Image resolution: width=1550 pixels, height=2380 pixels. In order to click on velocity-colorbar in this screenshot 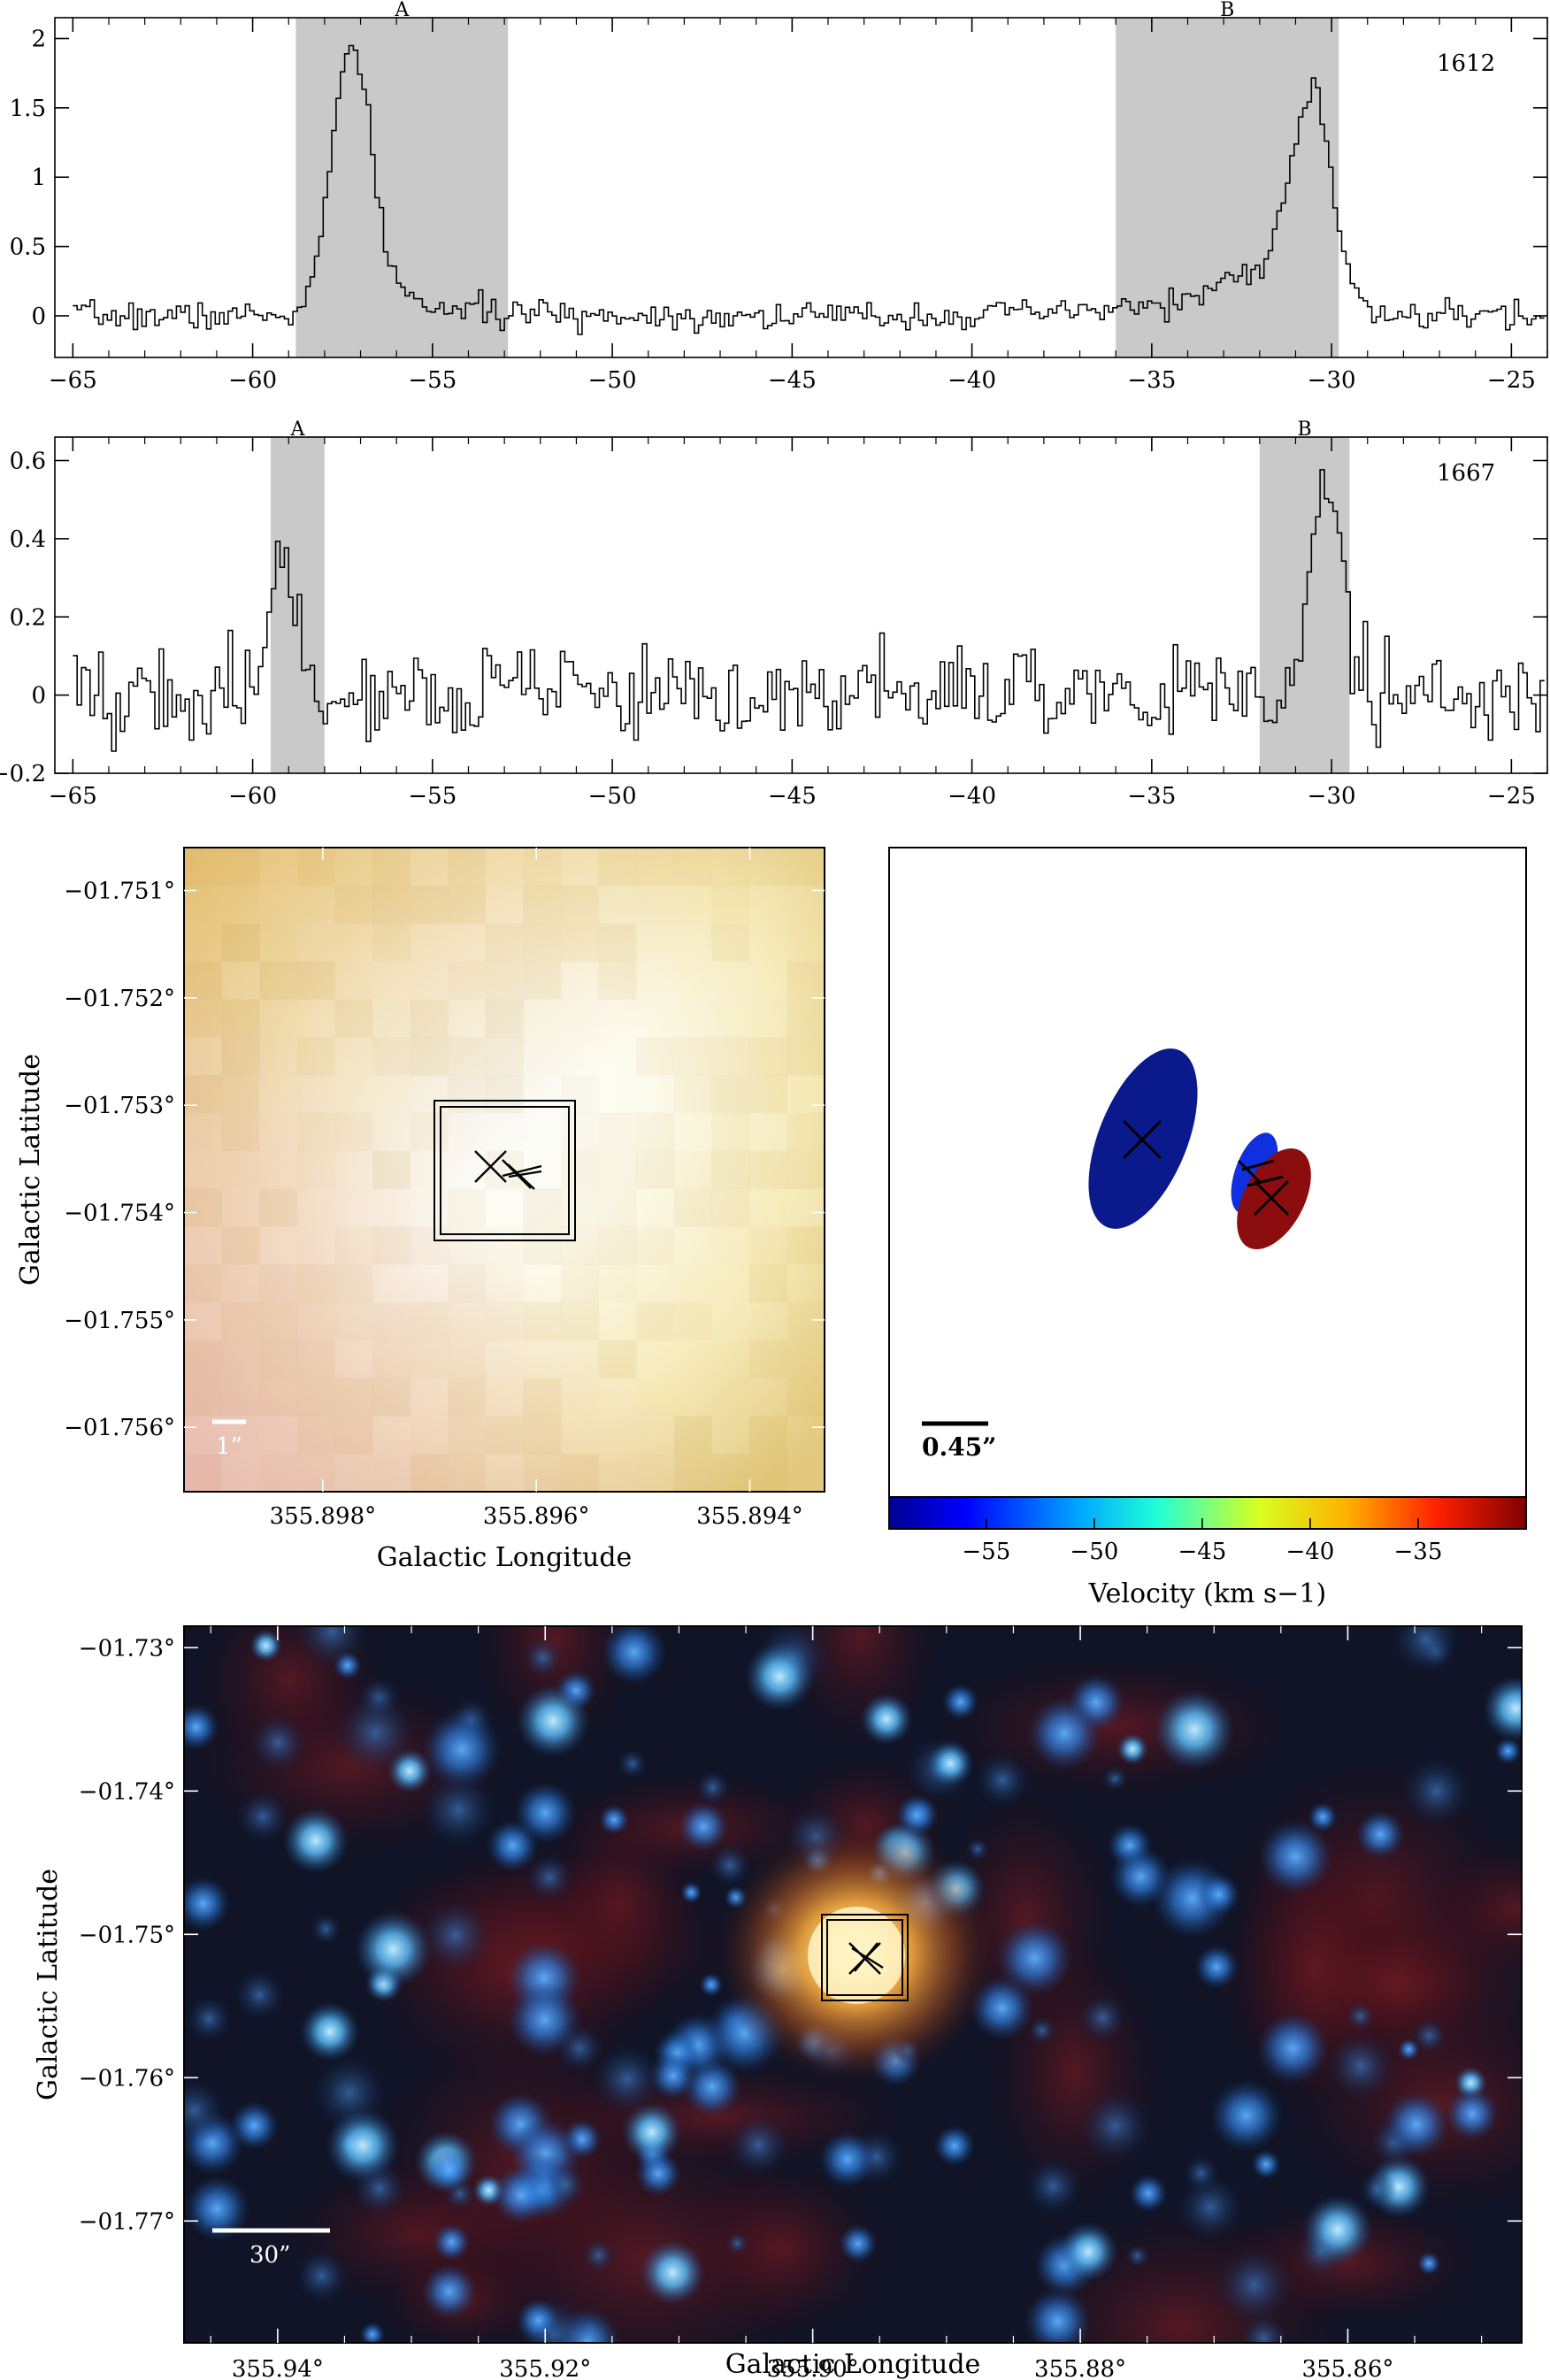, I will do `click(1208, 1513)`.